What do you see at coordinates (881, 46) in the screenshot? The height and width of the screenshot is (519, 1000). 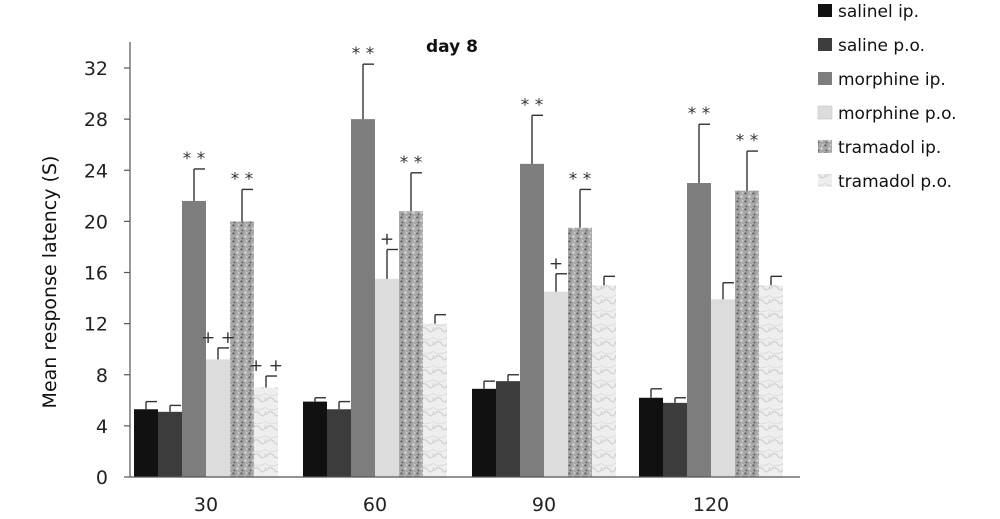 I see `legend-label: saline p.o.` at bounding box center [881, 46].